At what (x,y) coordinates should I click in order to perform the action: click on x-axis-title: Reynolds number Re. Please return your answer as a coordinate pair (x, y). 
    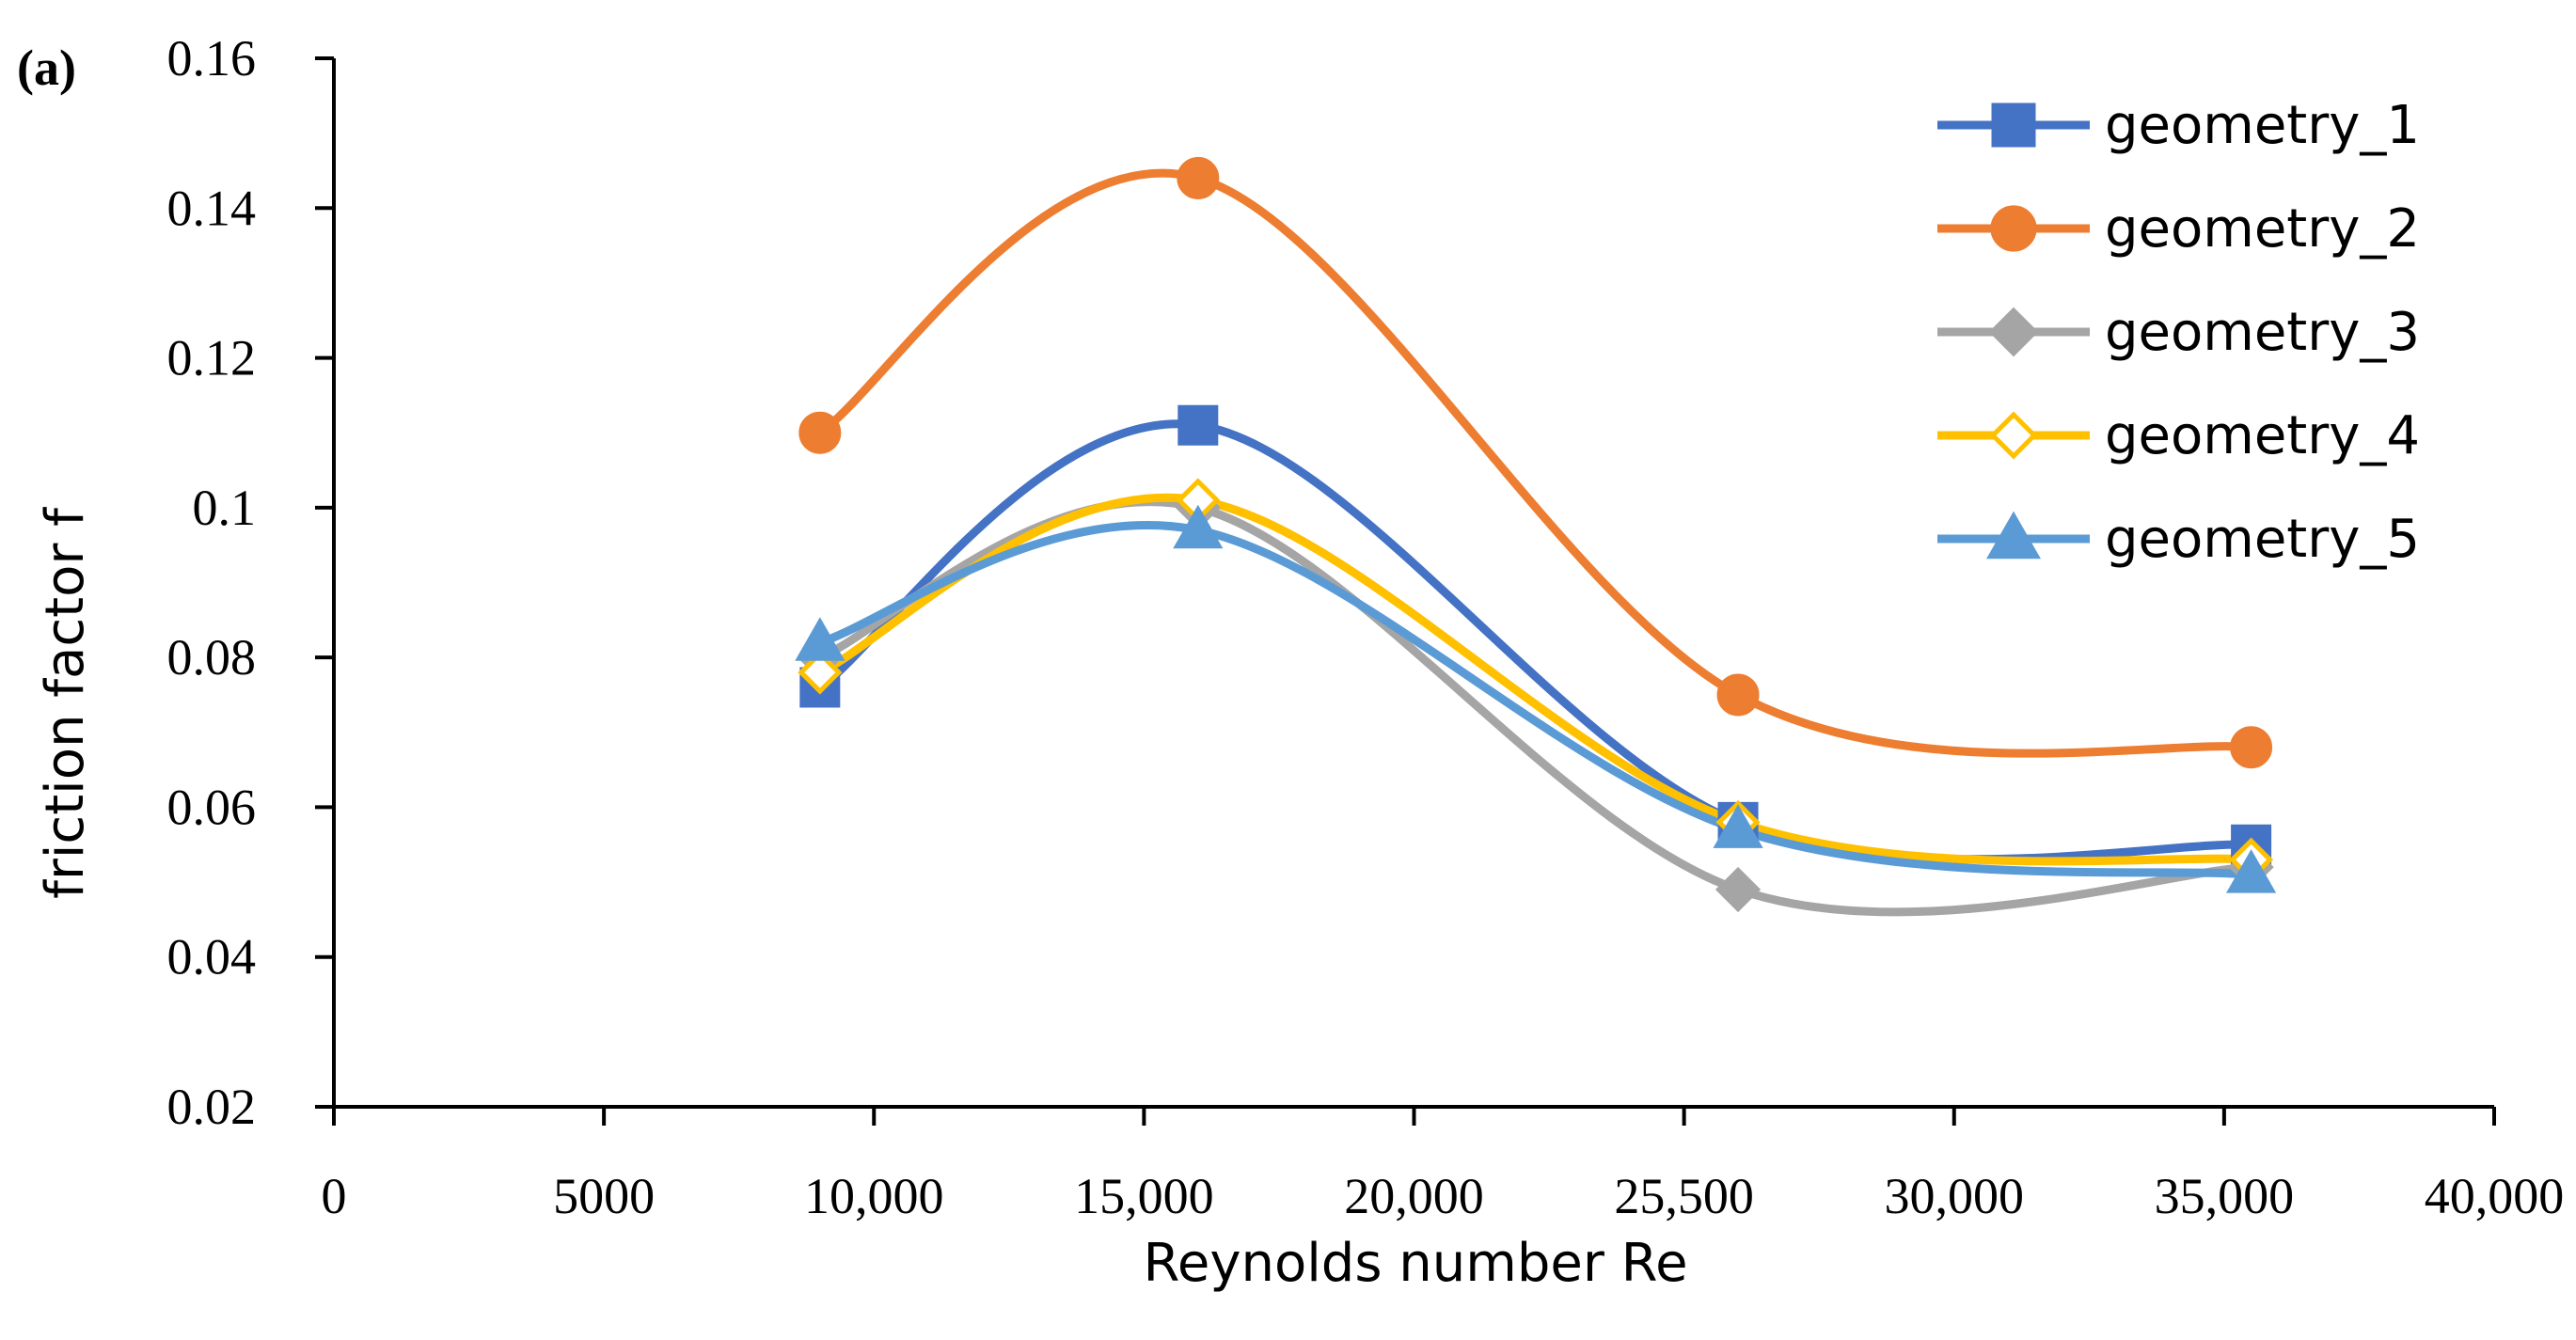
    Looking at the image, I should click on (1415, 1264).